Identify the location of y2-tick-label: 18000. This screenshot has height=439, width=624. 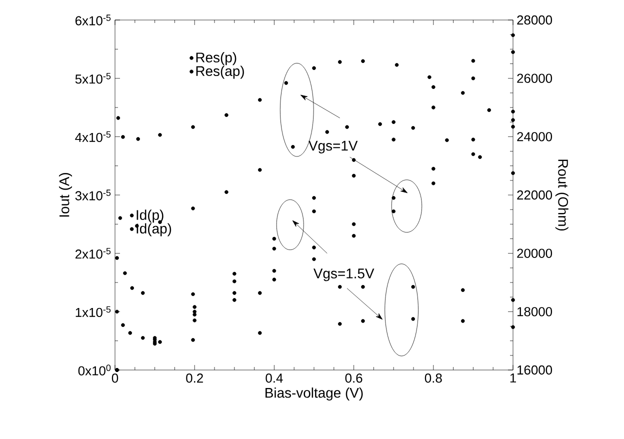
(535, 311).